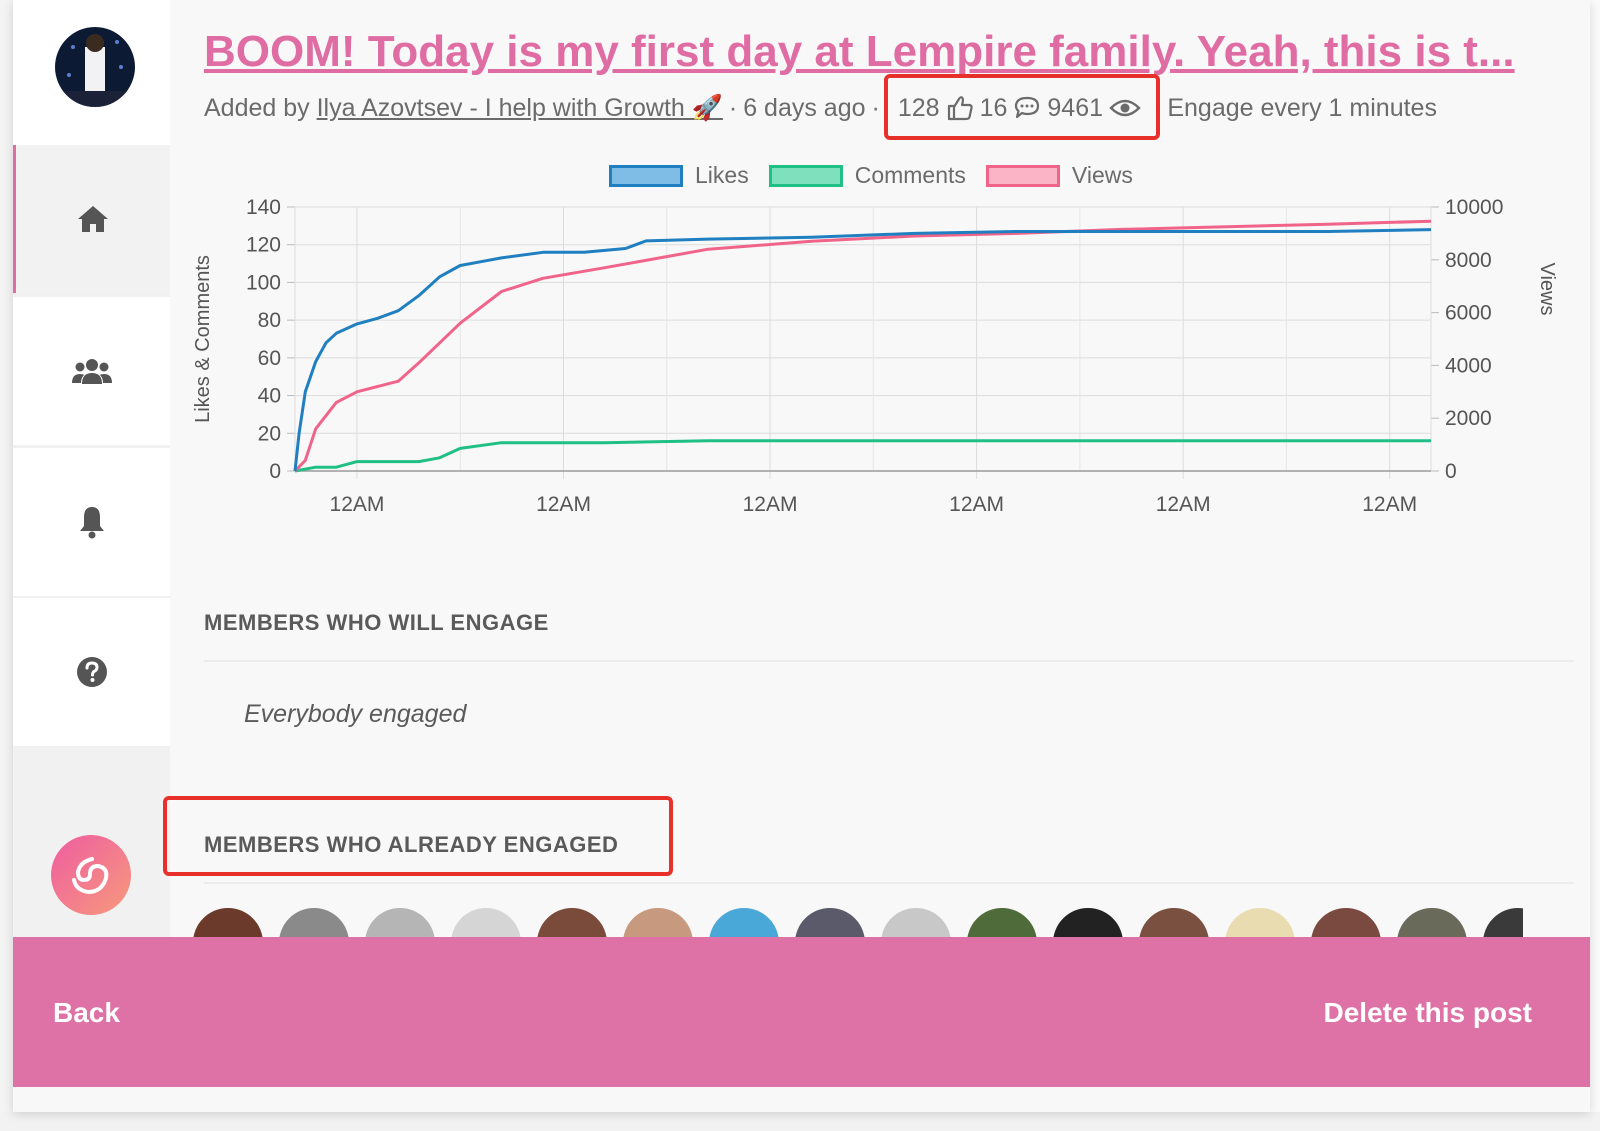  What do you see at coordinates (918, 108) in the screenshot?
I see `likes-count: 128` at bounding box center [918, 108].